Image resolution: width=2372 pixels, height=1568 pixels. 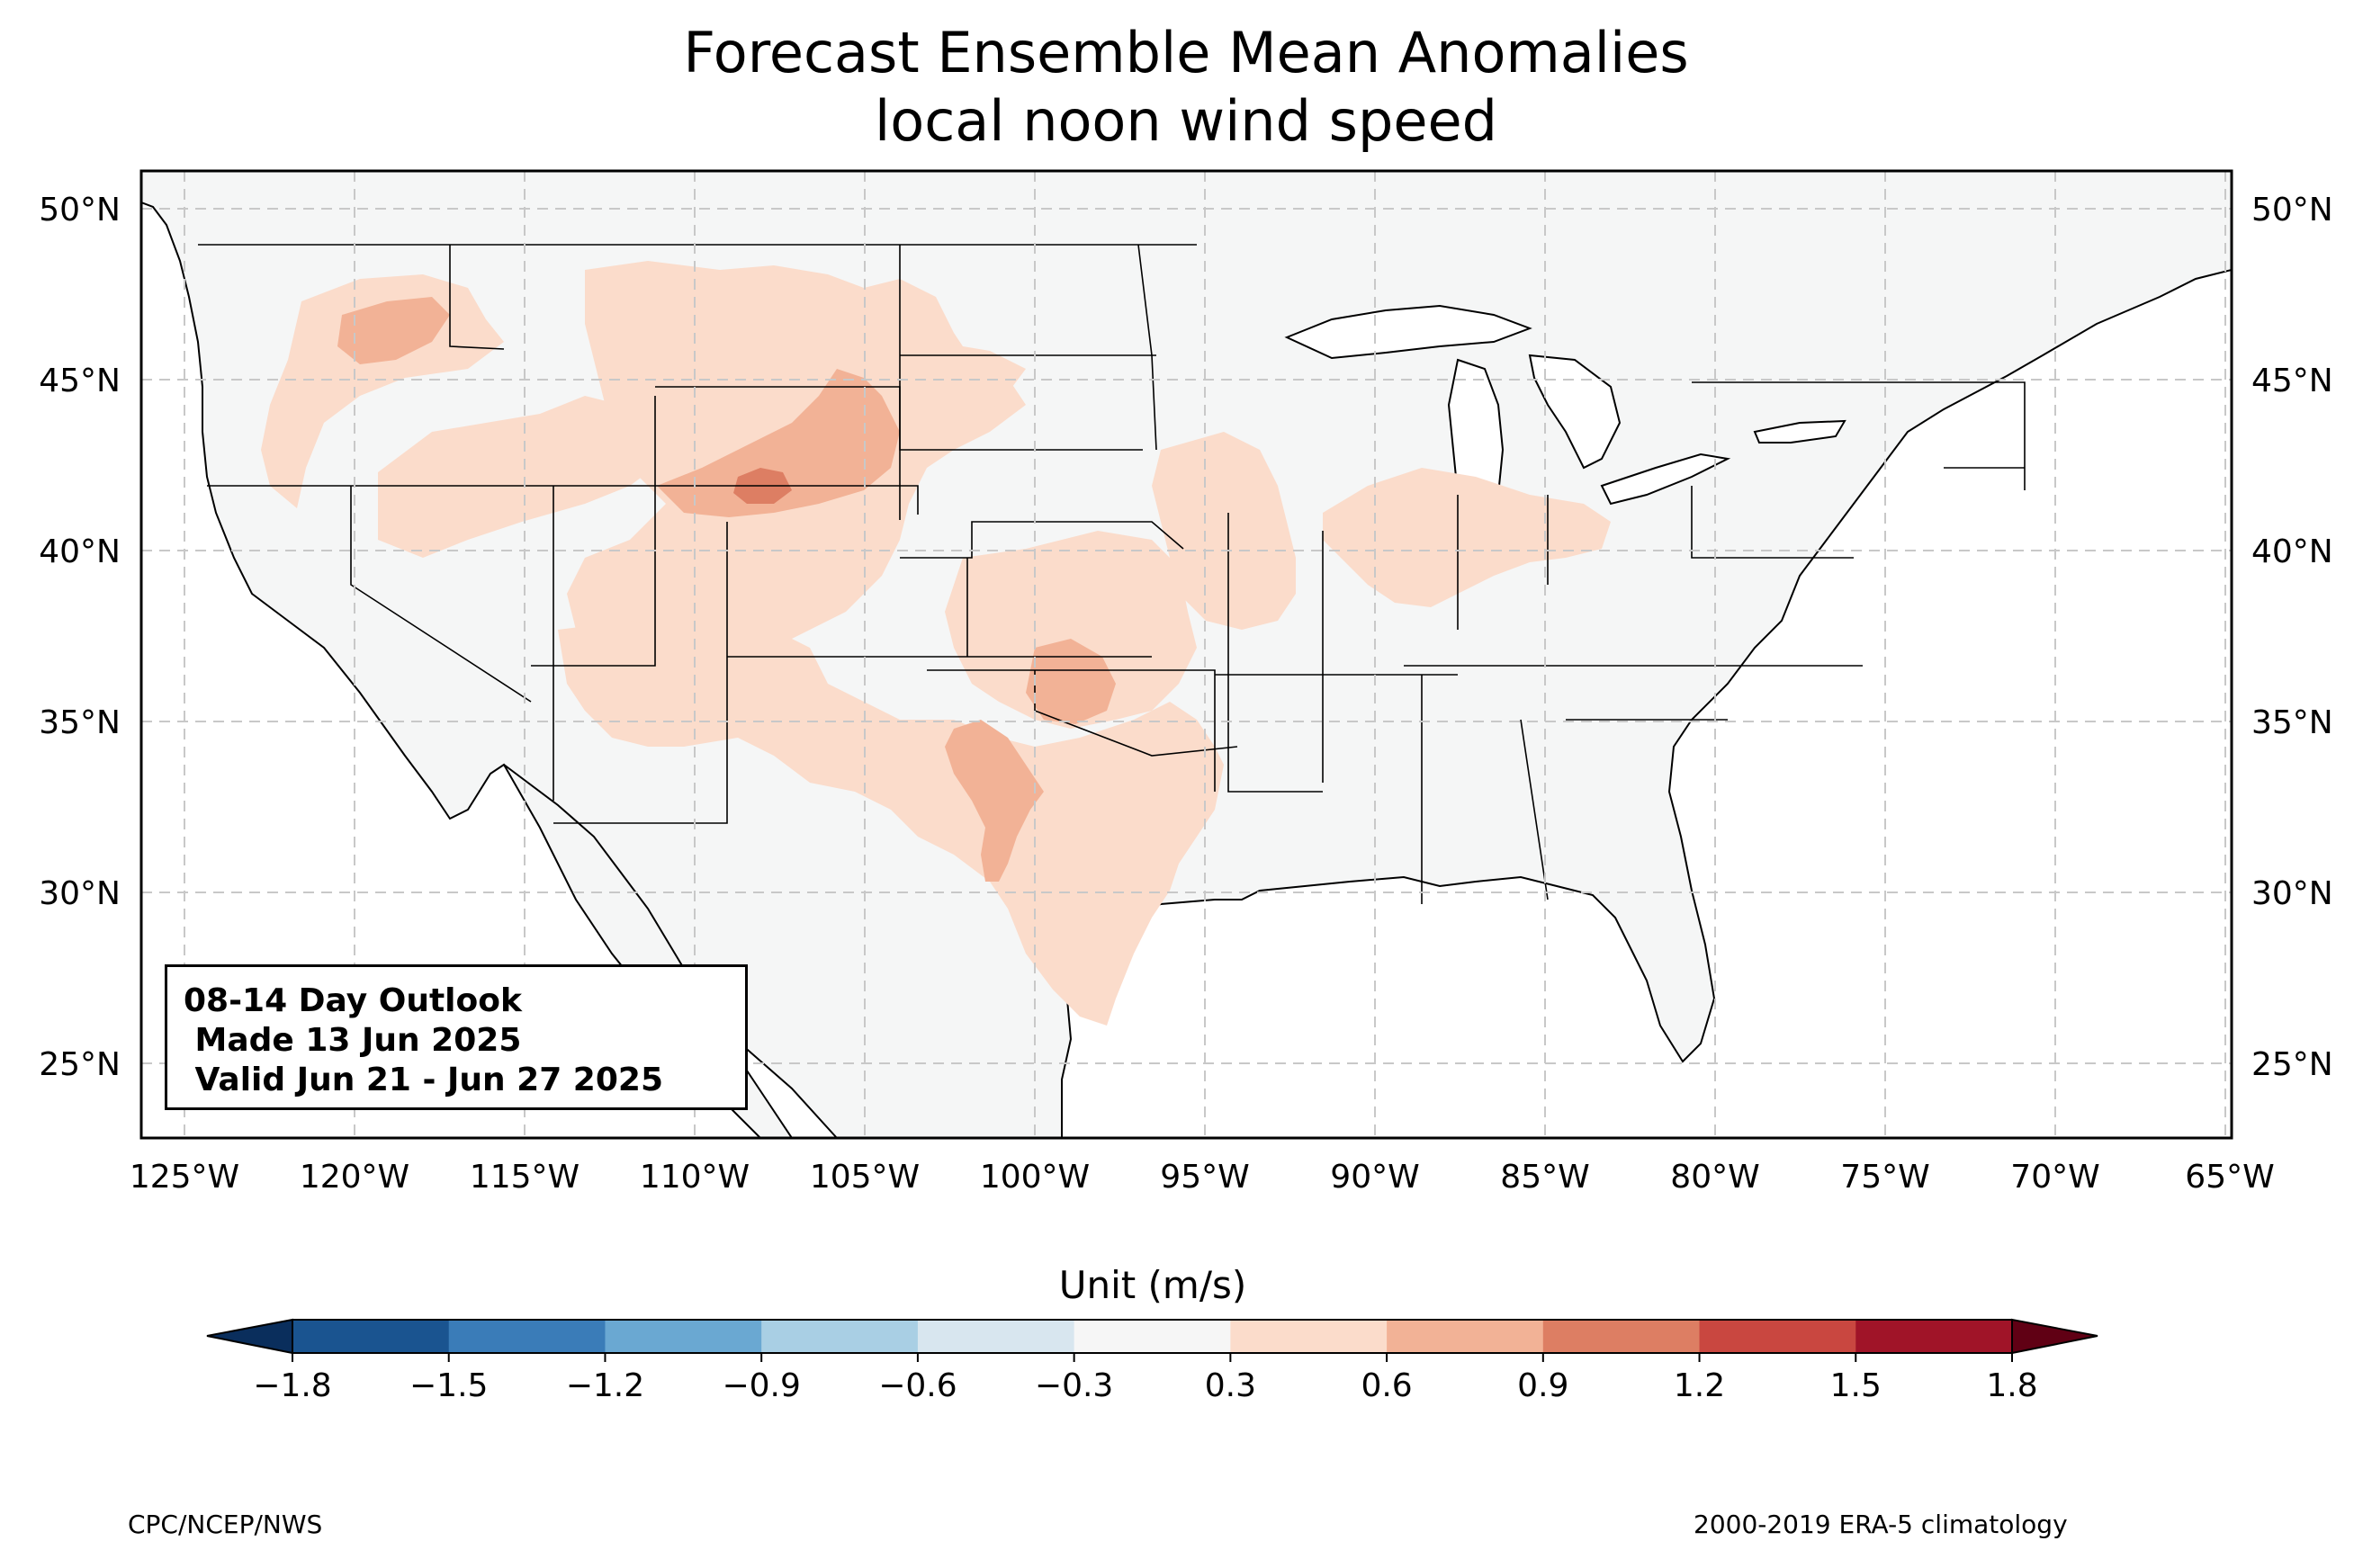 I want to click on lake-erie, so click(x=1666, y=479).